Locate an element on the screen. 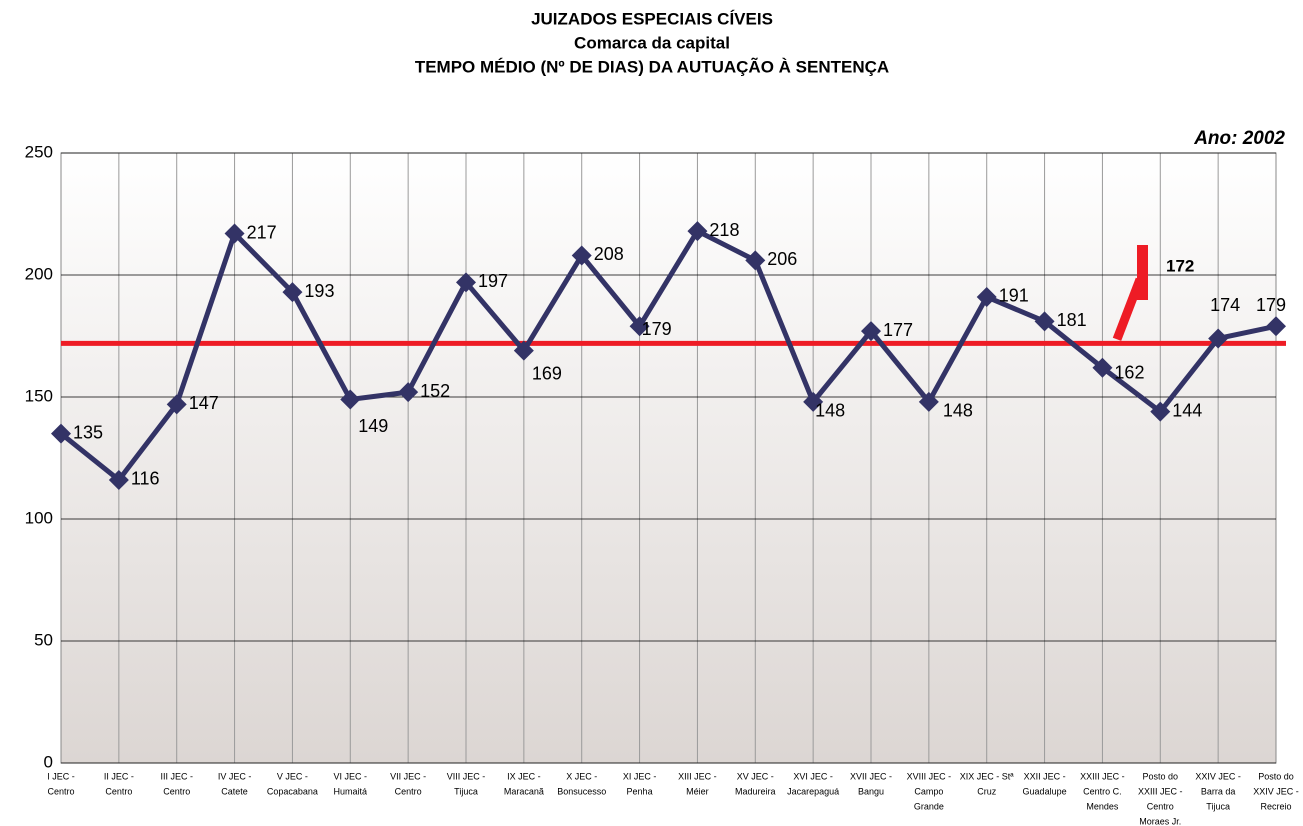 This screenshot has width=1303, height=826. data-label: 174 is located at coordinates (1225, 305).